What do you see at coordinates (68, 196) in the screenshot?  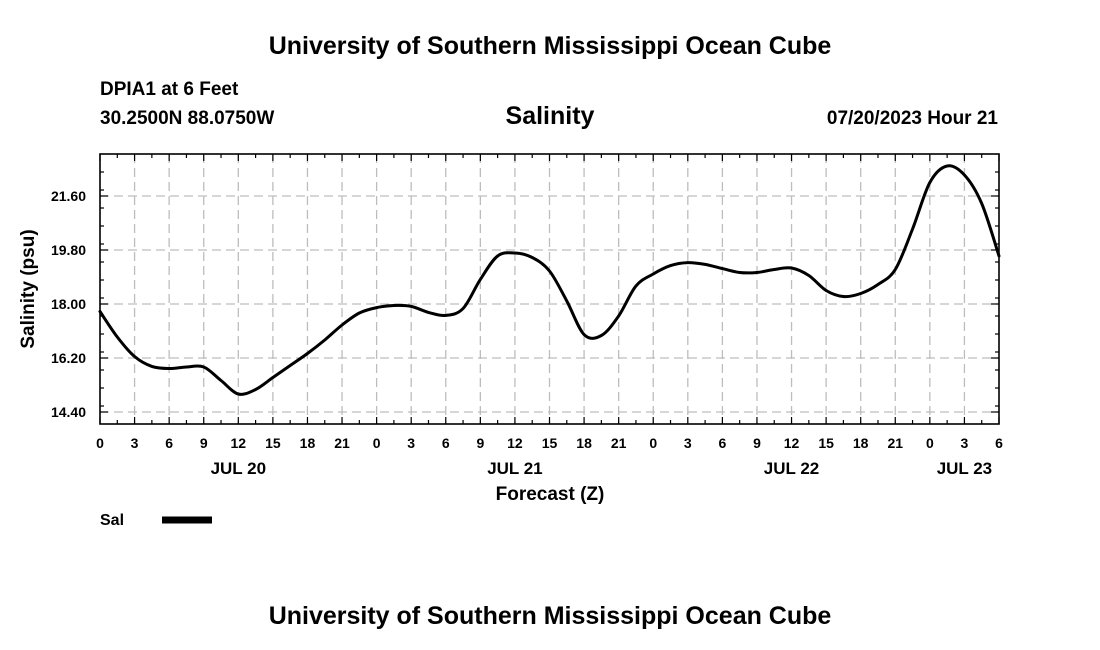 I see `y-tick-label: 21.60` at bounding box center [68, 196].